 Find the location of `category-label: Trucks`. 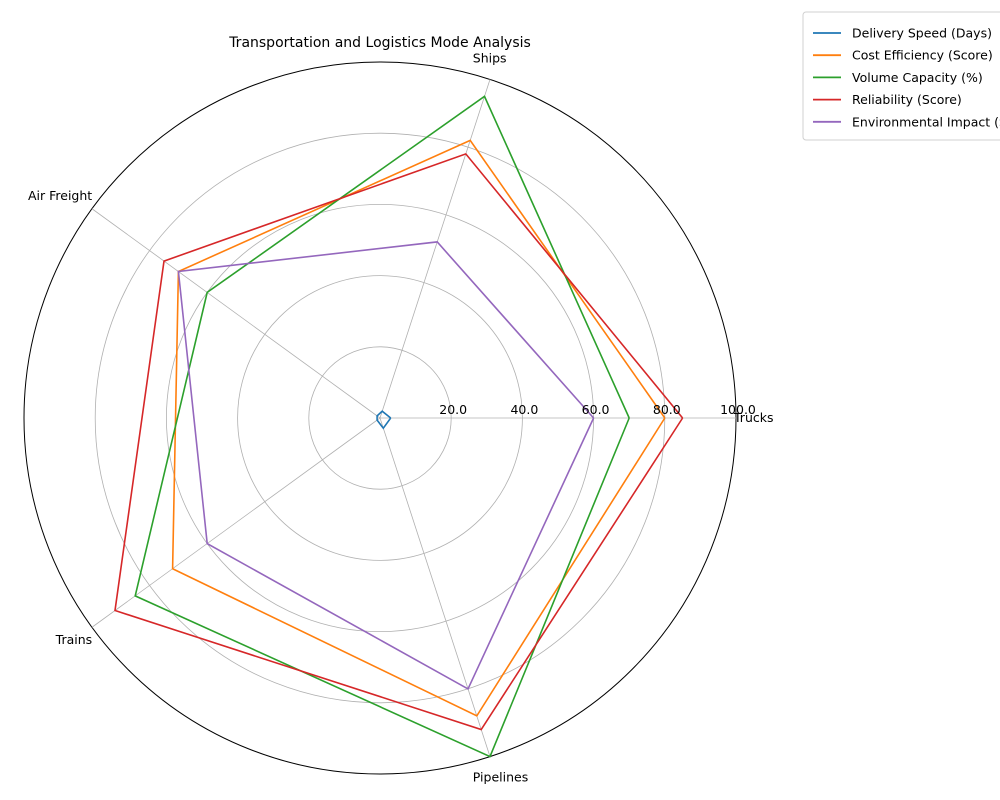

category-label: Trucks is located at coordinates (753, 417).